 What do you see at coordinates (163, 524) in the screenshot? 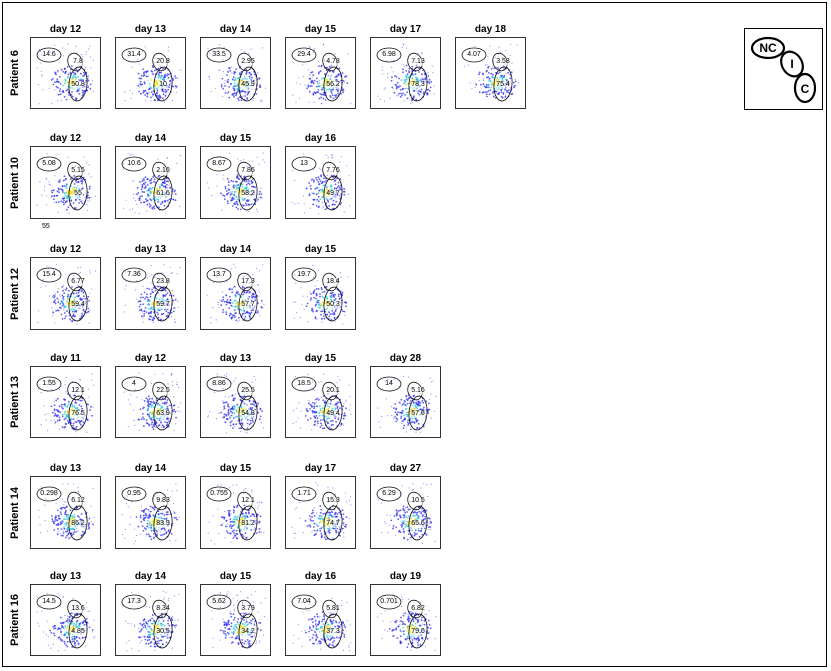
I see `gate-percent-label: 83.9` at bounding box center [163, 524].